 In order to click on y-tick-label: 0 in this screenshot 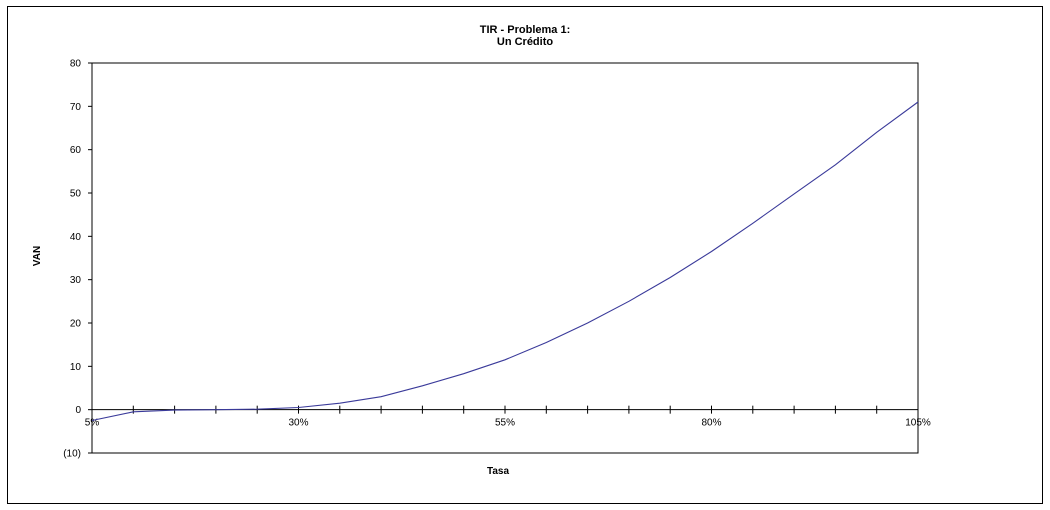, I will do `click(78, 410)`.